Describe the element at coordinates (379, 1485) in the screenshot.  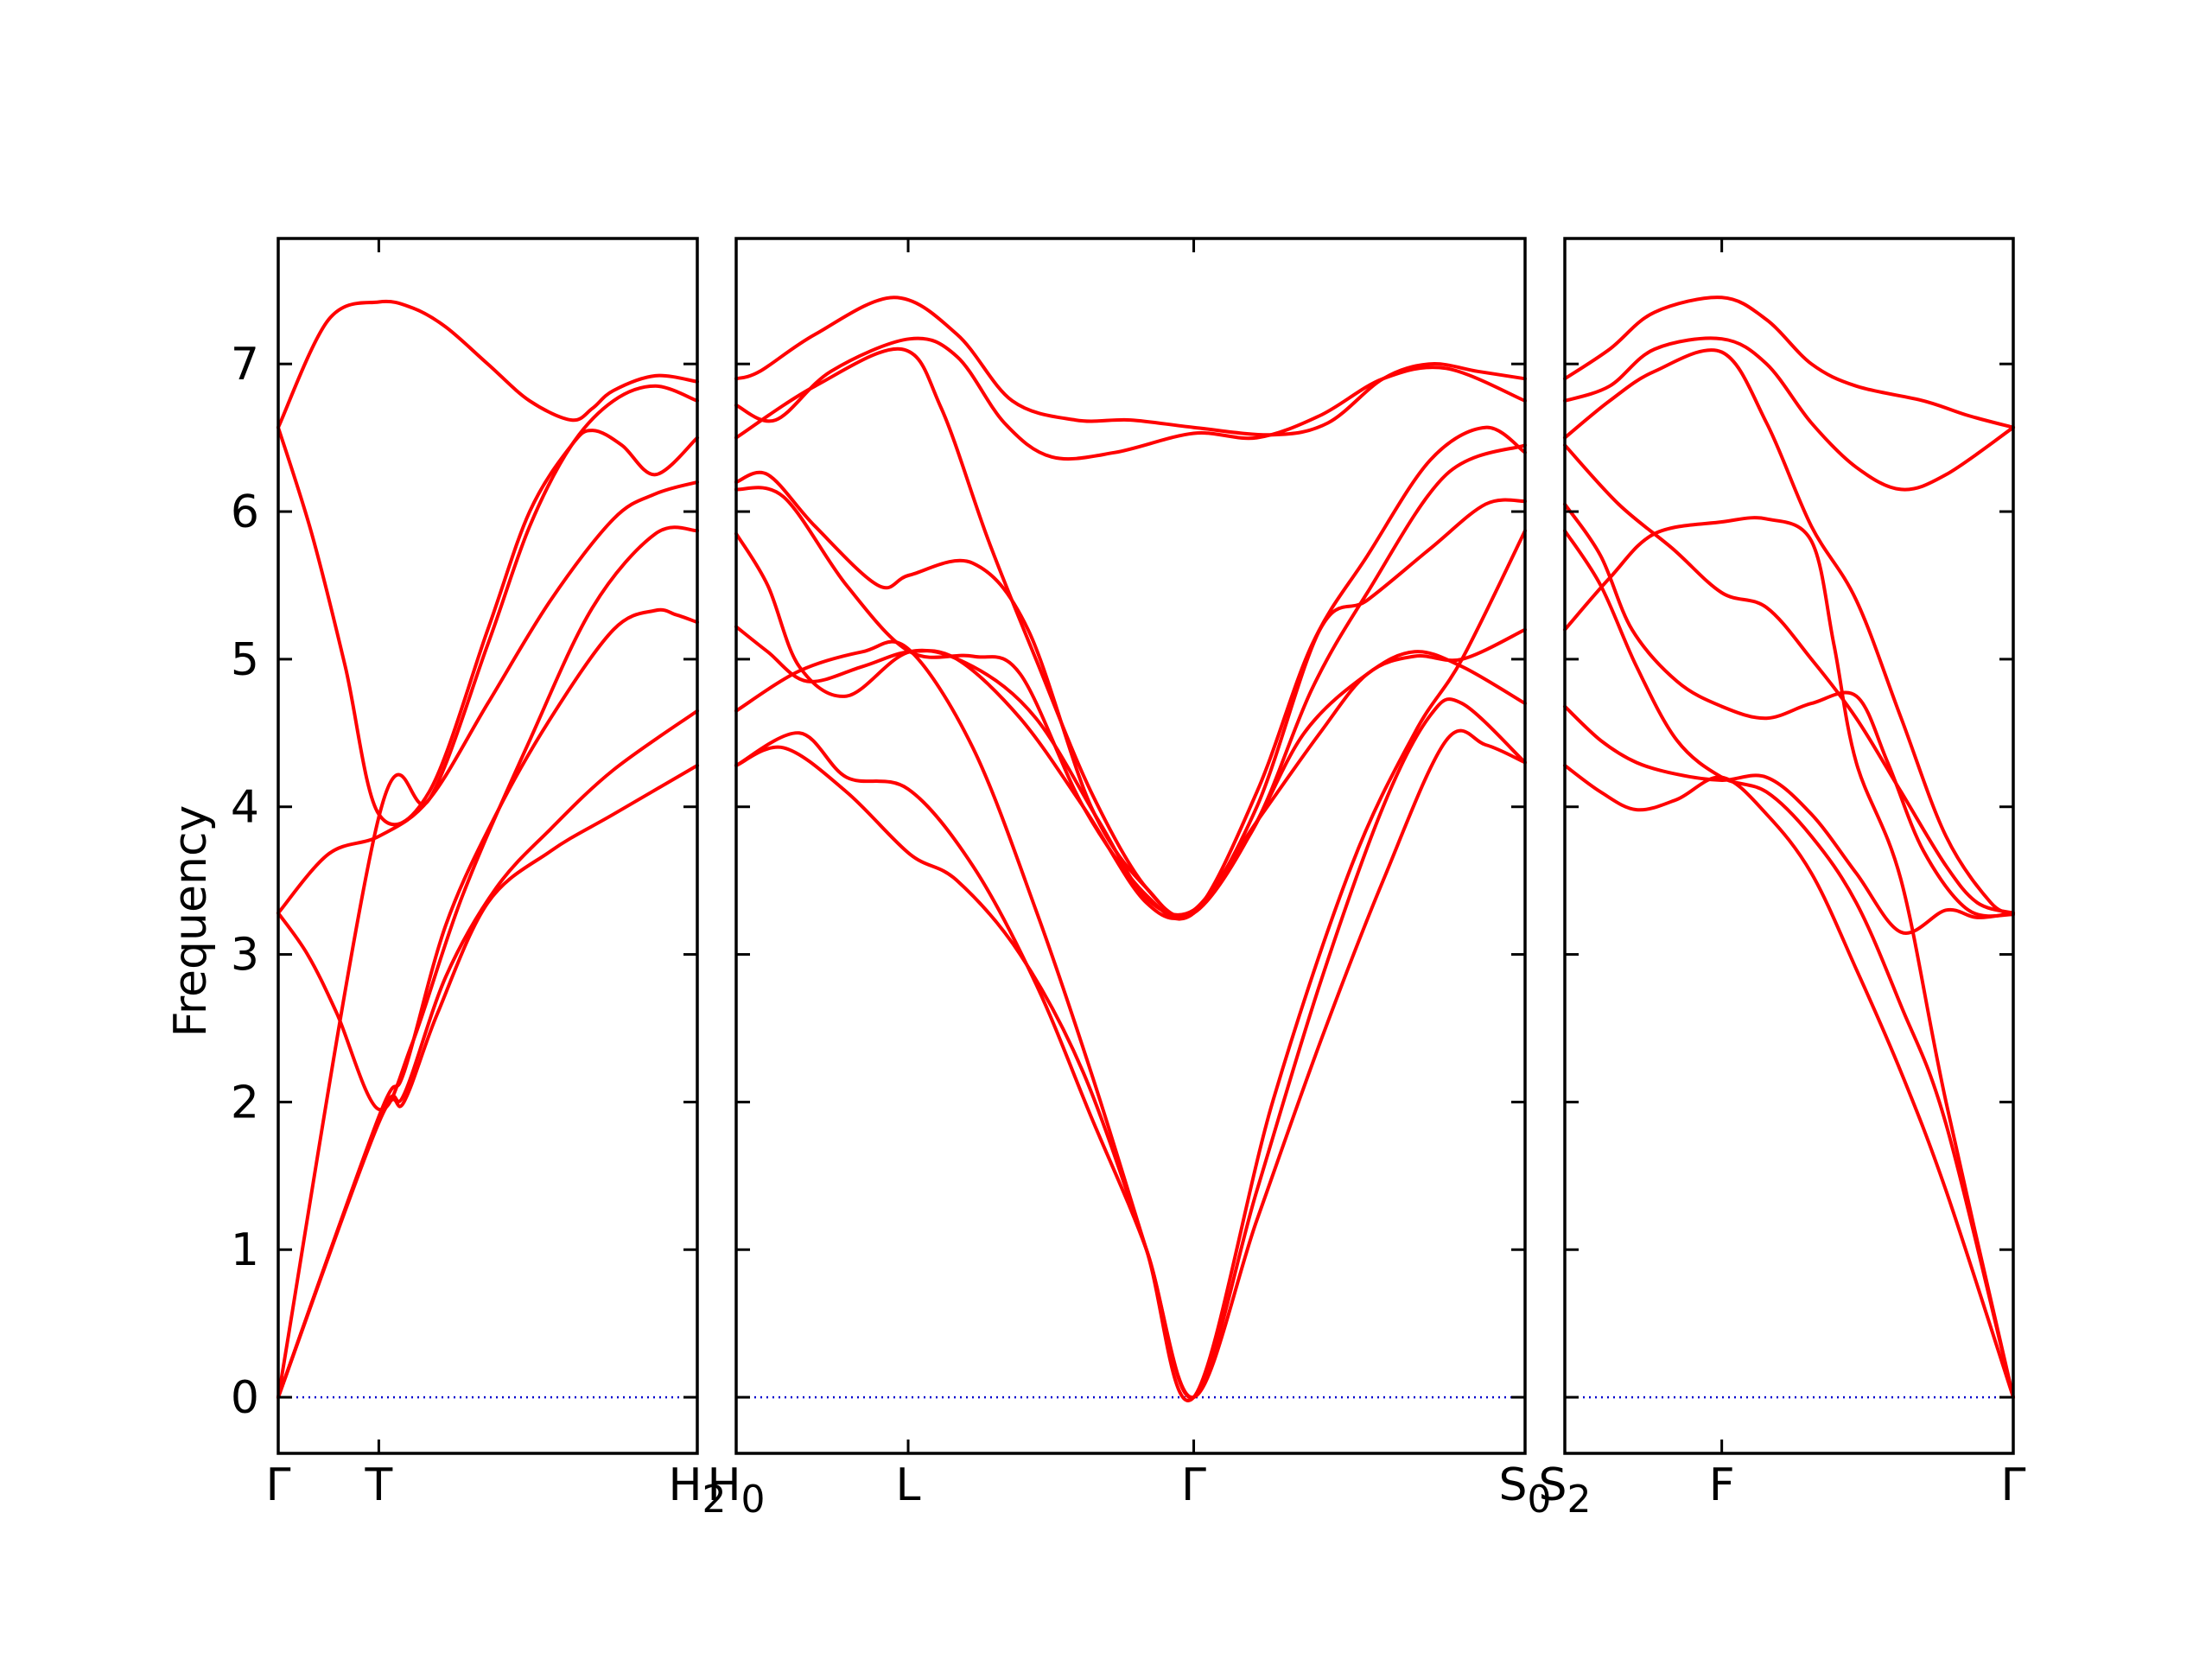
I see `x-tick-label: T` at that location.